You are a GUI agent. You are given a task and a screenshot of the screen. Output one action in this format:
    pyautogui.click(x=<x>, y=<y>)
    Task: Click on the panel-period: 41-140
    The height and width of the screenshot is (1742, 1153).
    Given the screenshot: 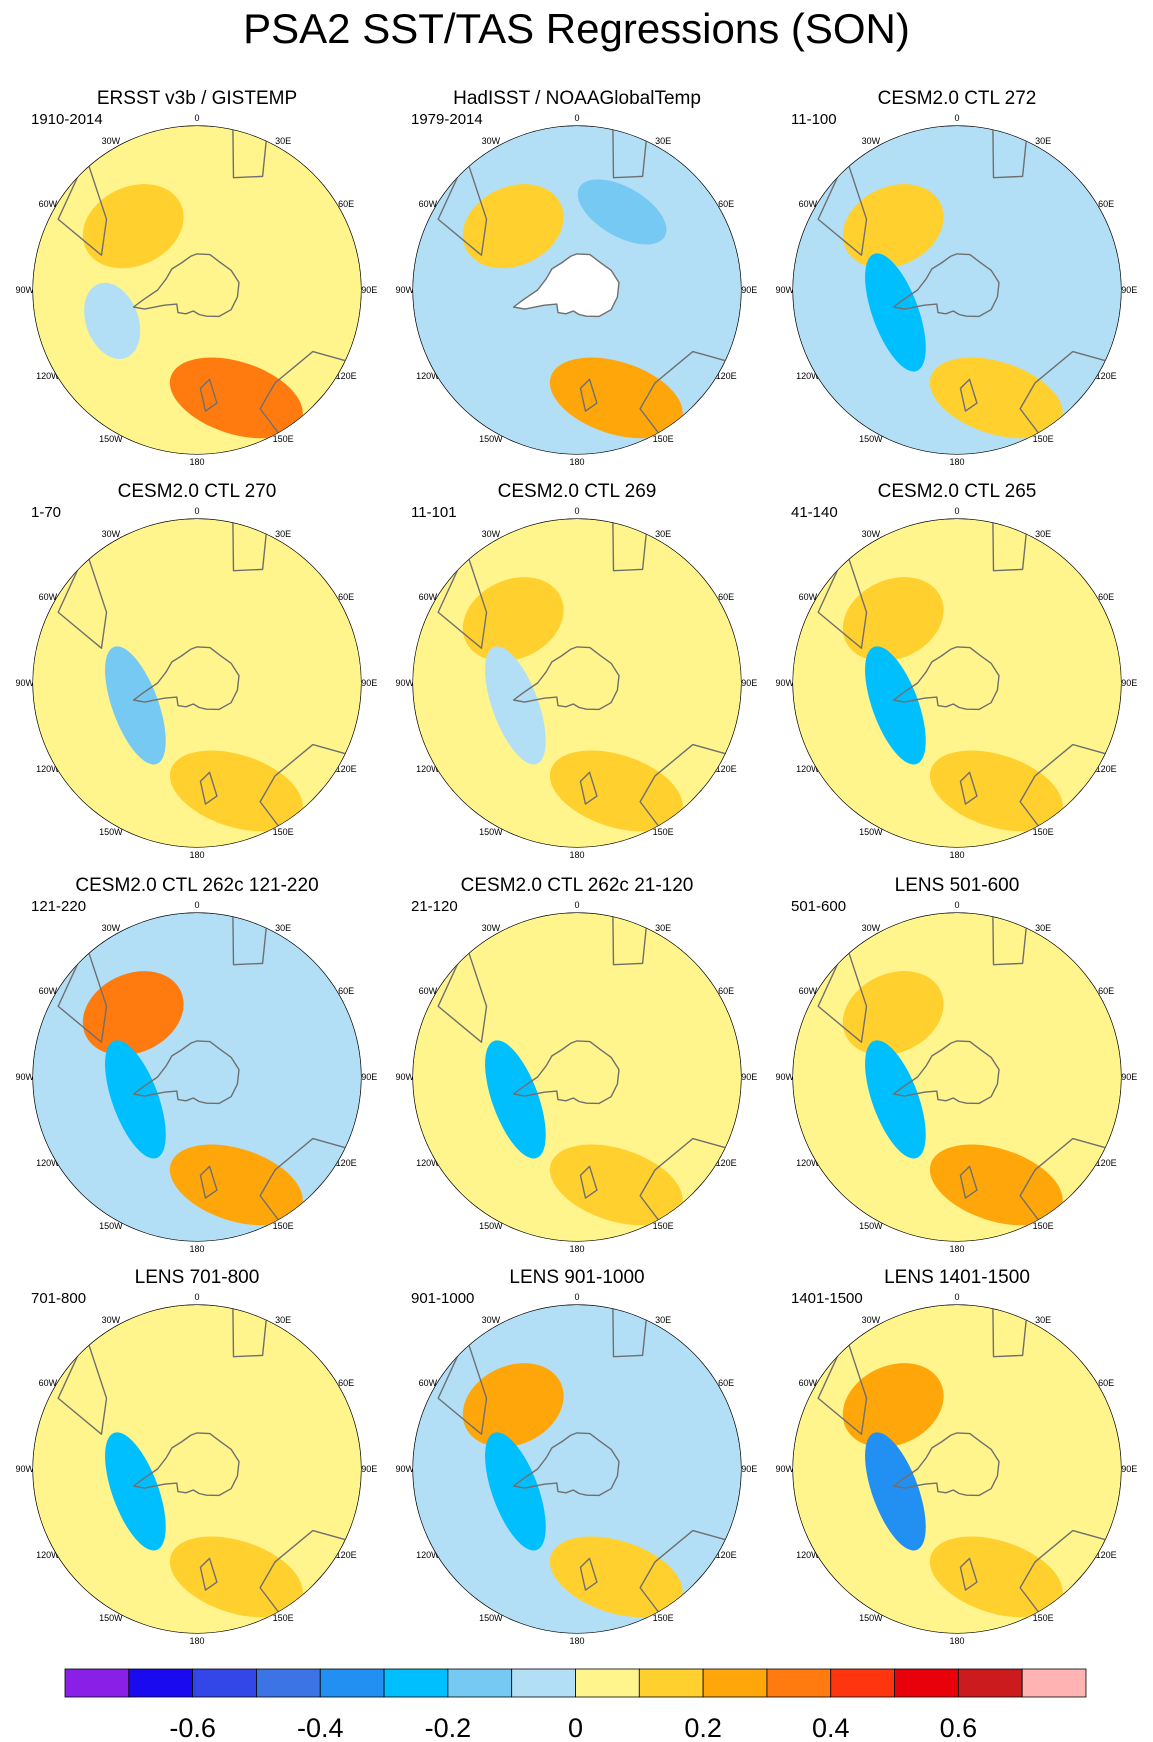 What is the action you would take?
    pyautogui.click(x=814, y=512)
    